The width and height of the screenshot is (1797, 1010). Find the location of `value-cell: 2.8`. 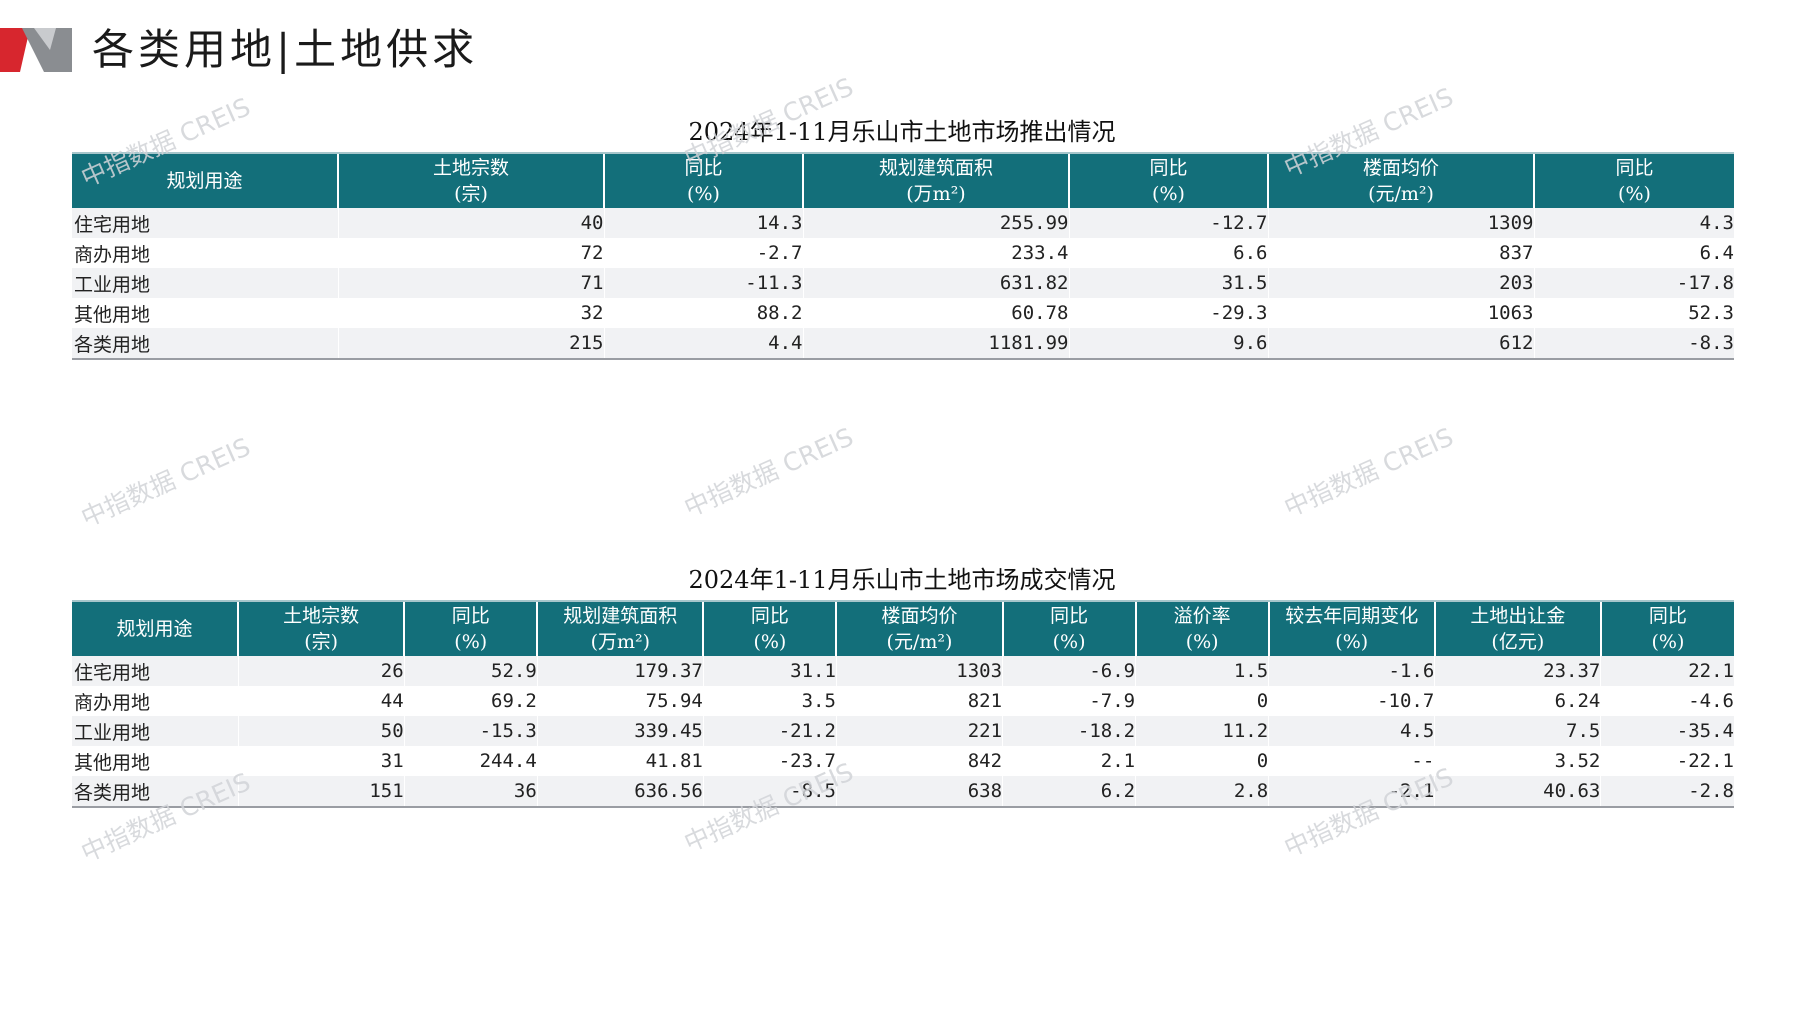

value-cell: 2.8 is located at coordinates (1202, 792).